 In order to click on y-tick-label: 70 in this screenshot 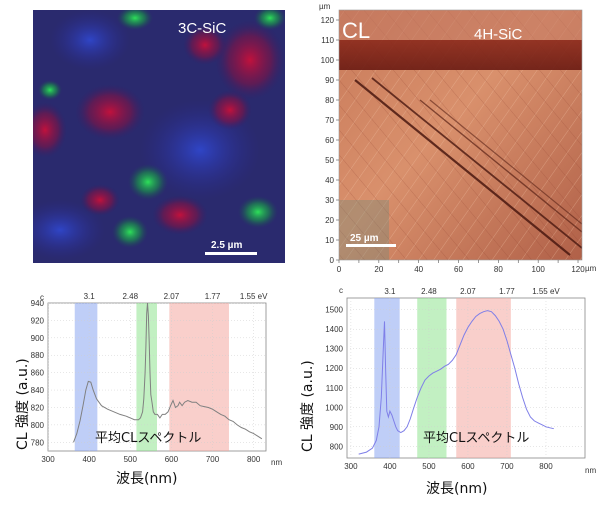, I will do `click(329, 120)`.